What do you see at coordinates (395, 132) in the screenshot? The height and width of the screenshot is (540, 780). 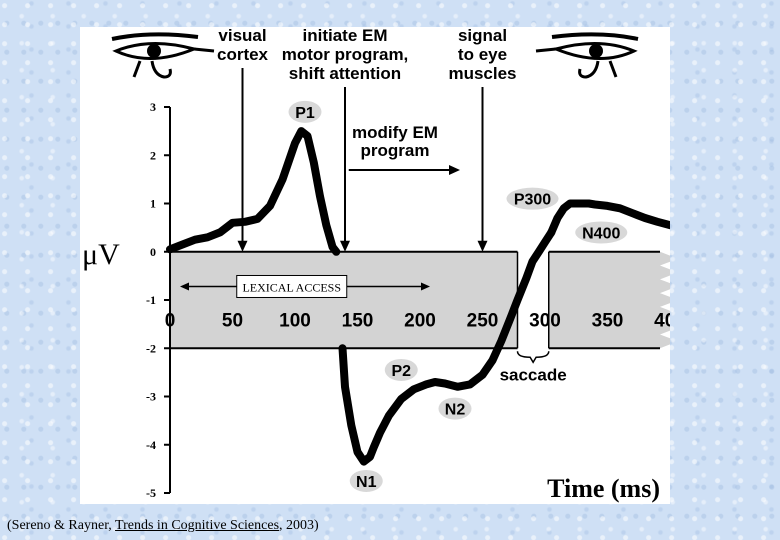 I see `modify-em-label-line: modify EM` at bounding box center [395, 132].